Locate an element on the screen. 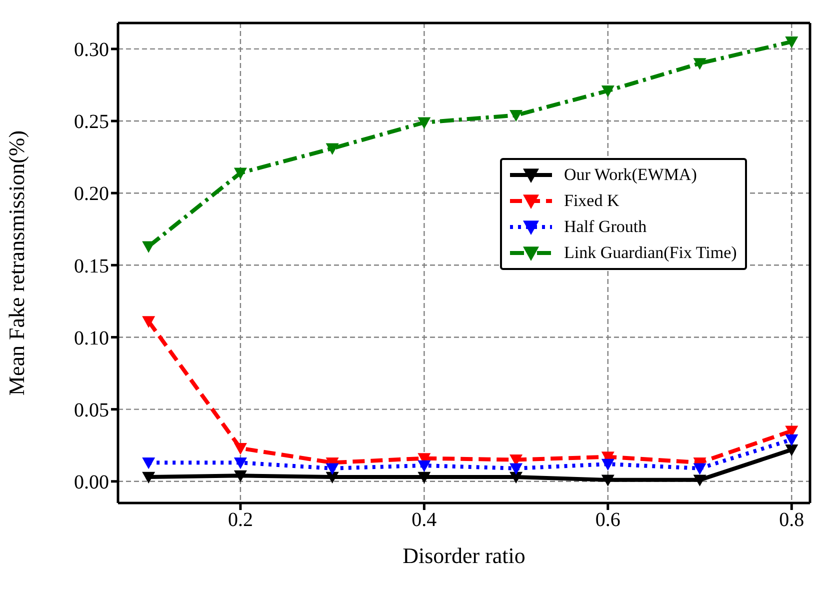 The image size is (817, 607). y-tick-label: 0.30 is located at coordinates (91, 50).